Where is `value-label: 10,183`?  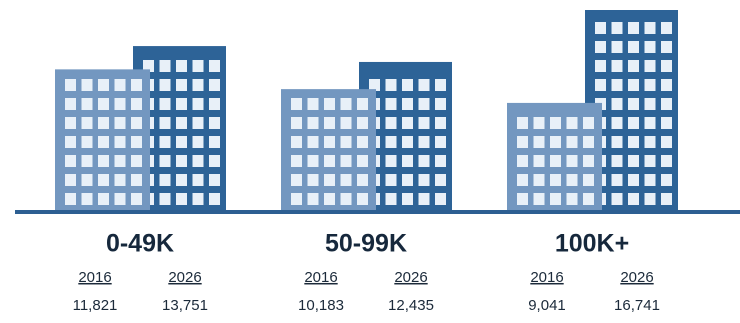
value-label: 10,183 is located at coordinates (321, 305).